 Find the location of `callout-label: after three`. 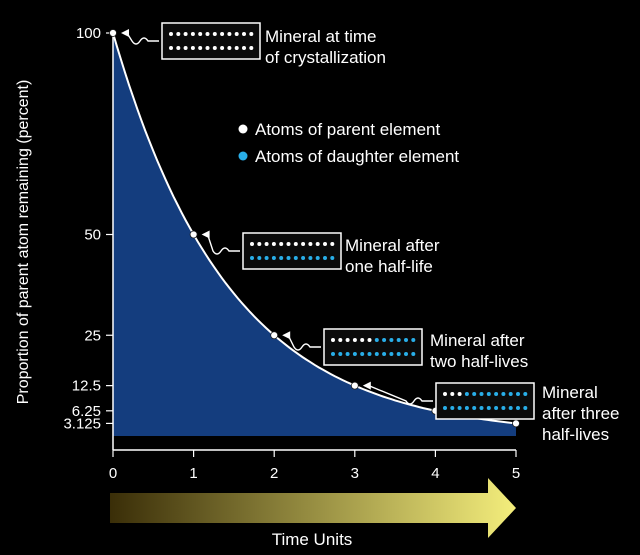

callout-label: after three is located at coordinates (581, 413).